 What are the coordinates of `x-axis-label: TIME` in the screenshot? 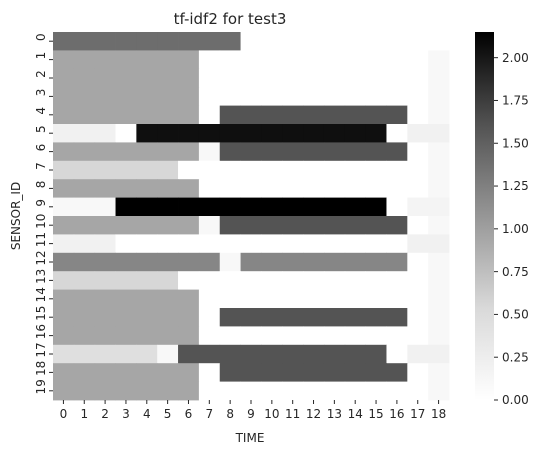 It's located at (250, 438).